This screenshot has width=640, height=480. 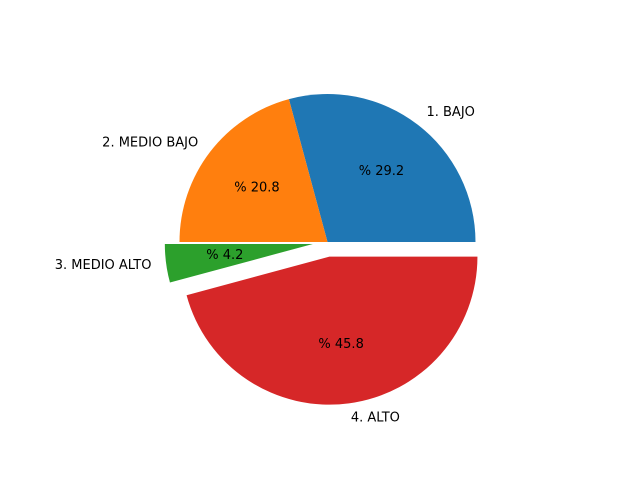 I want to click on pie-slice-4-alto, so click(x=332, y=330).